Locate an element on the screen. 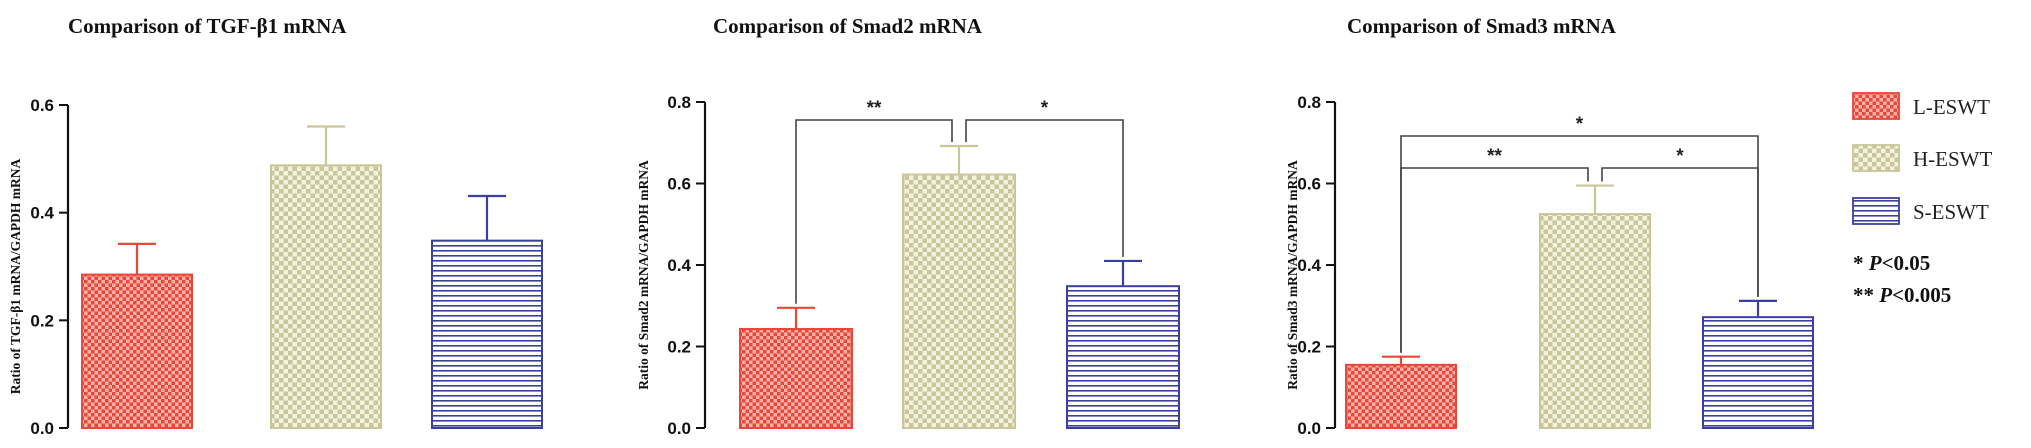 The width and height of the screenshot is (2031, 448). y-axis-label: Ratio of Smad3 mRNA/GAPDH mRNA is located at coordinates (1292, 275).